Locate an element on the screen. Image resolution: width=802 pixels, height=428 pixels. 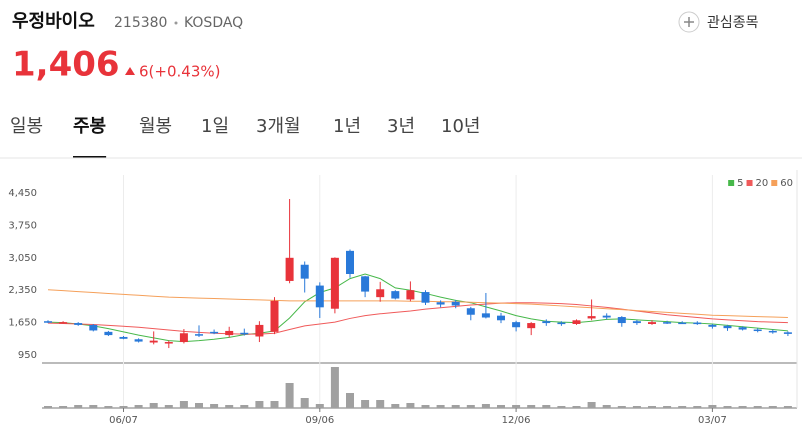
x-tick-label: 09/06 is located at coordinates (319, 420).